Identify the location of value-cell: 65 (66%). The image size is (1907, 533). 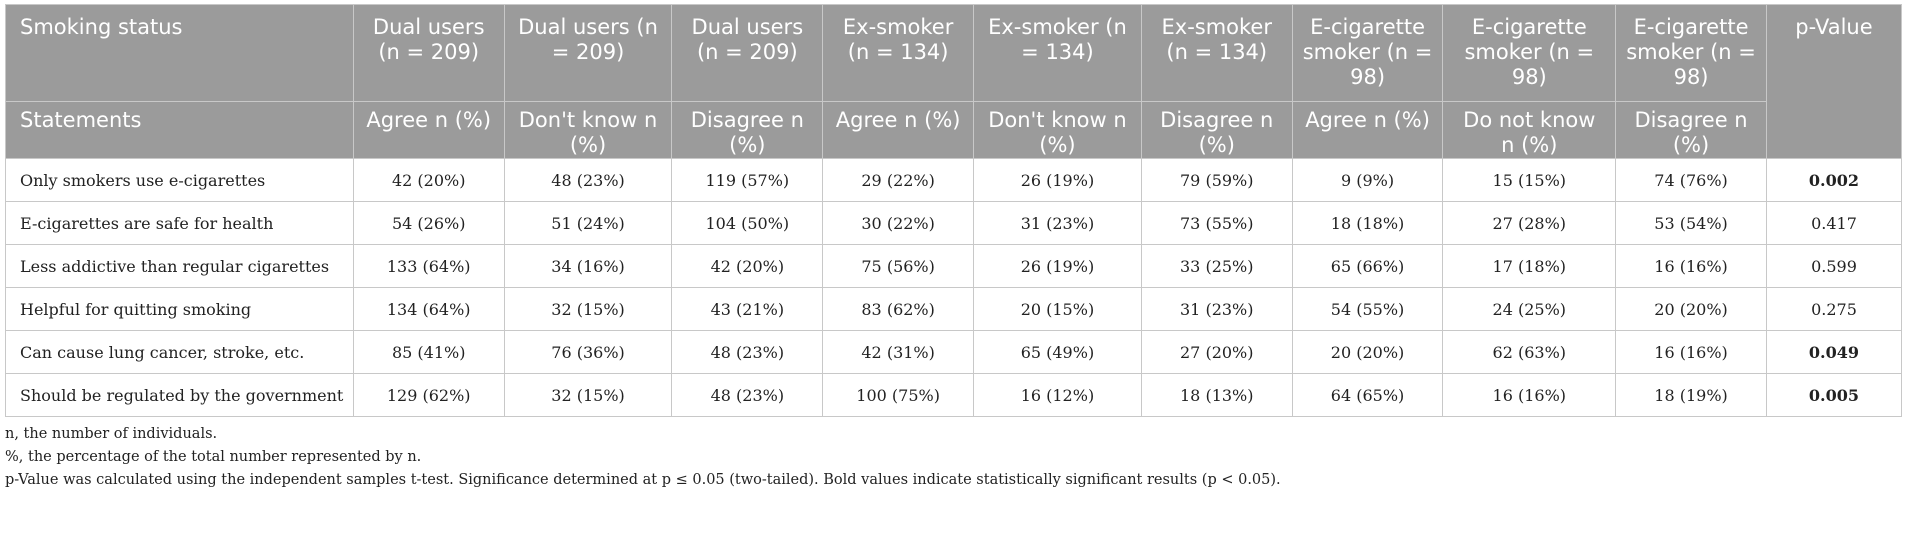
(1367, 266).